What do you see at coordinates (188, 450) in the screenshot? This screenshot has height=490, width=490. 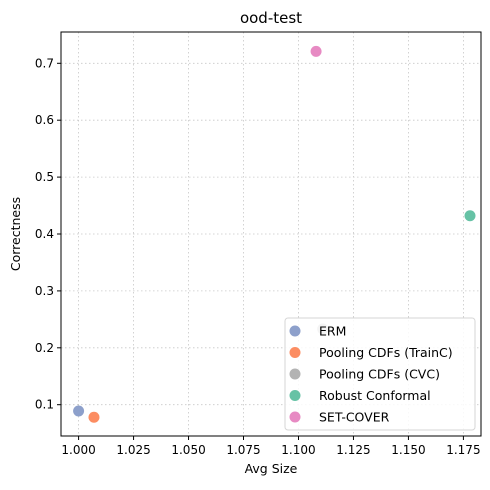 I see `x-tick-label: 1.050` at bounding box center [188, 450].